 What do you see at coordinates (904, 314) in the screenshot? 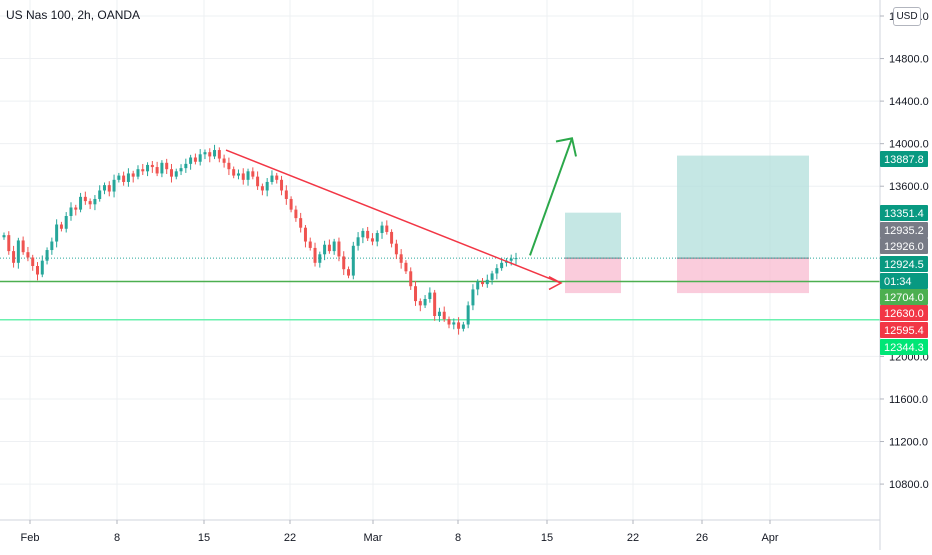
I see `price-label-stop-1: 12630.0` at bounding box center [904, 314].